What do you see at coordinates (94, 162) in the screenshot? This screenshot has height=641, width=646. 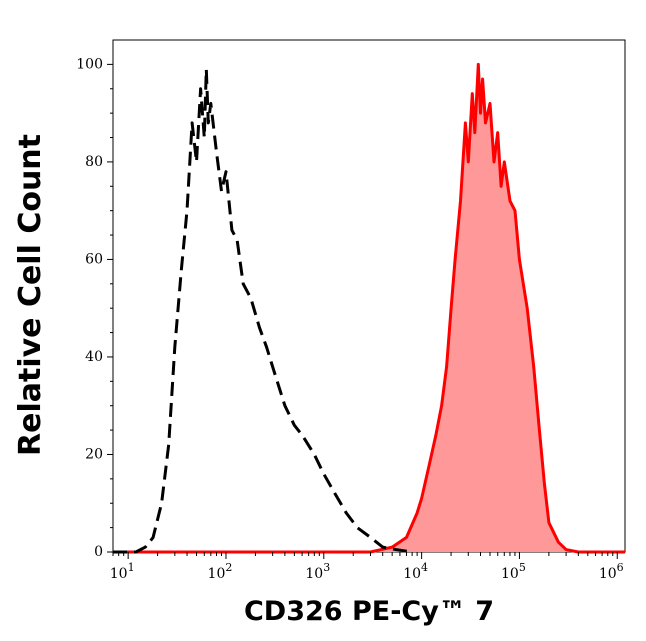 I see `y-tick-label: 80` at bounding box center [94, 162].